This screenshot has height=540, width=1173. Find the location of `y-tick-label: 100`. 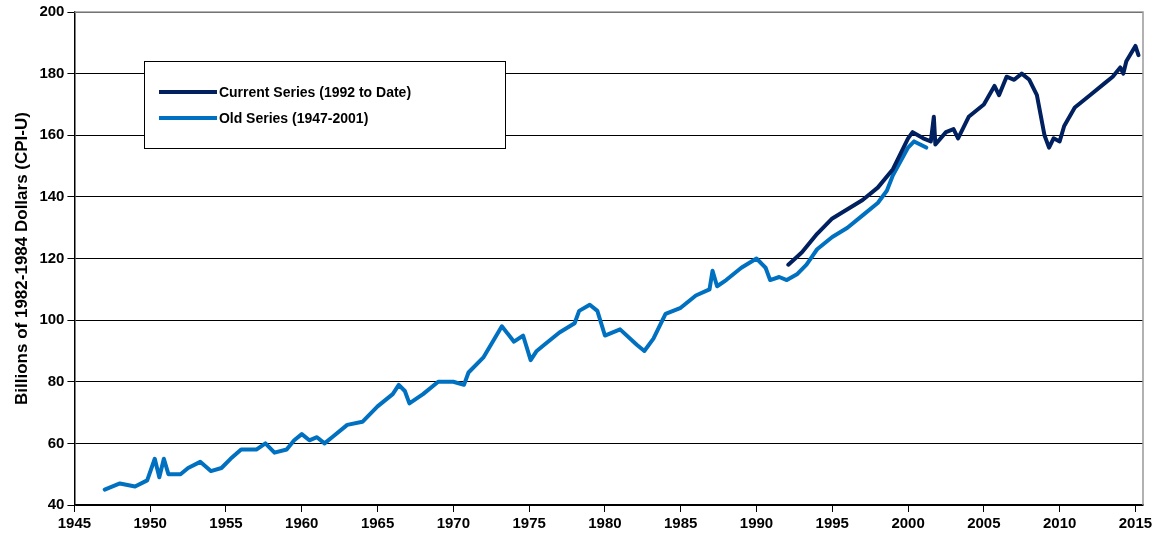

y-tick-label: 100 is located at coordinates (52, 319).